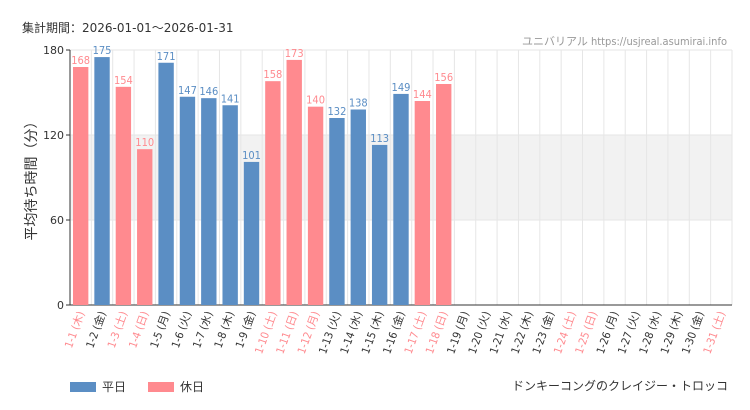  Describe the element at coordinates (60, 305) in the screenshot. I see `y-tick-label: 0` at that location.